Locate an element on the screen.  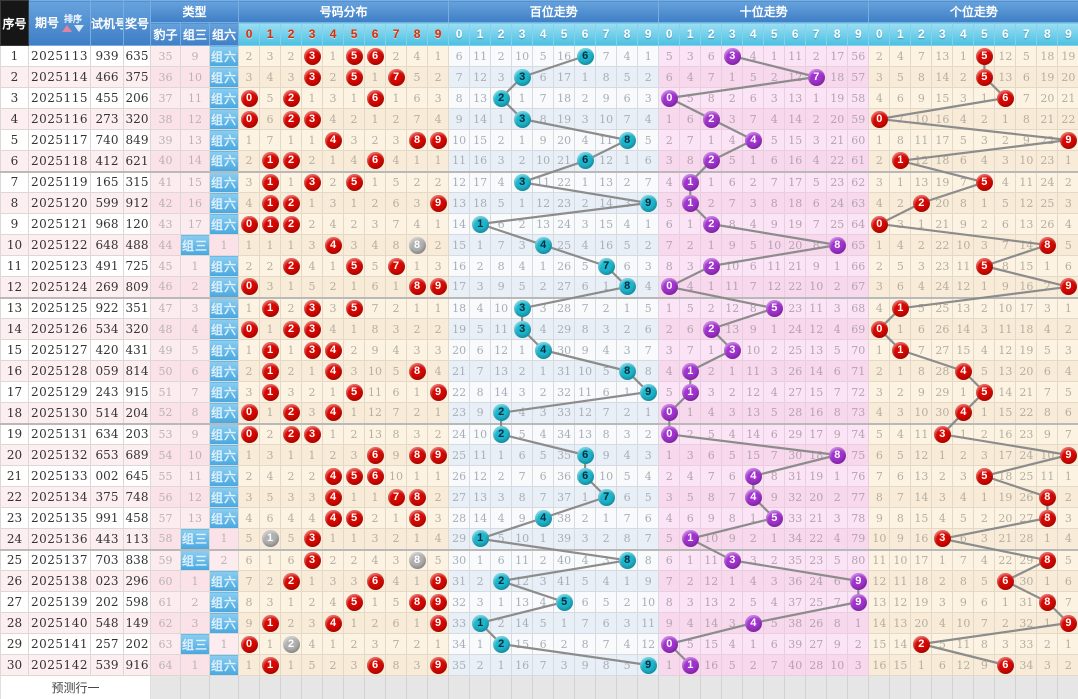
tens-cell: 10 is located at coordinates (816, 287).